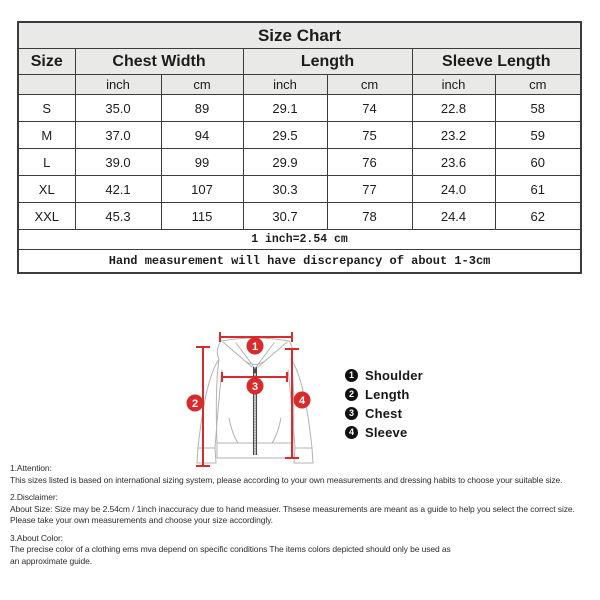  I want to click on col-header-sleeve-length: Sleeve Length, so click(496, 61).